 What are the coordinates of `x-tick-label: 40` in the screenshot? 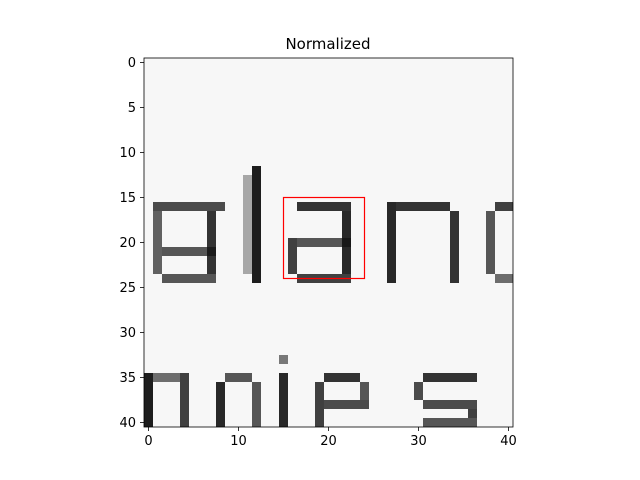 It's located at (508, 441).